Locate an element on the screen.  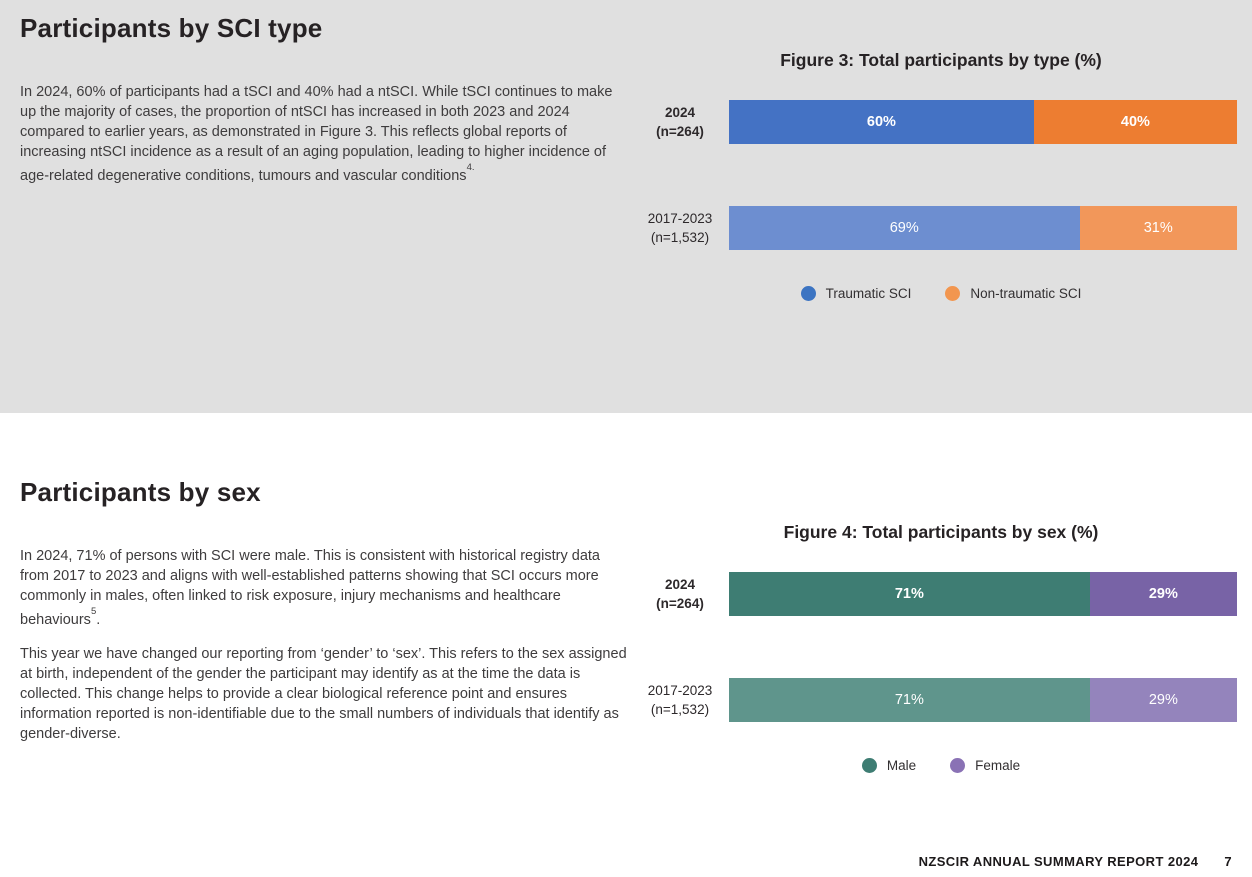
chart-legend: Male Female is located at coordinates (941, 765).